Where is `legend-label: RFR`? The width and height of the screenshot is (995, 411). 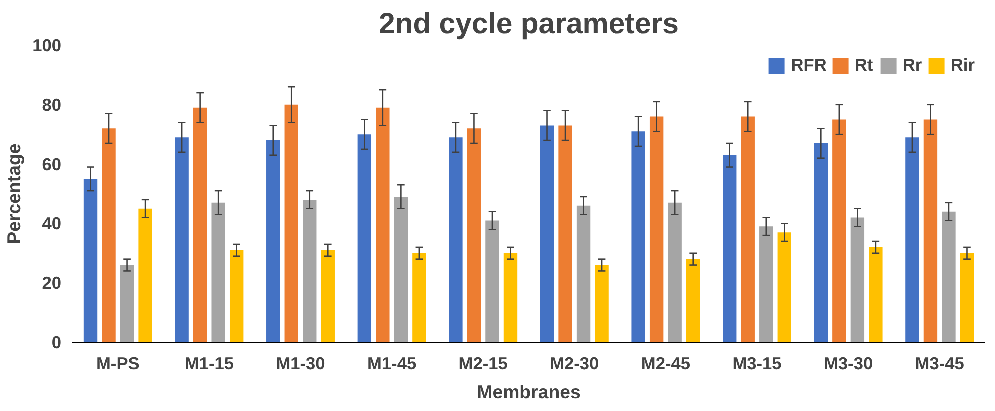 legend-label: RFR is located at coordinates (809, 65).